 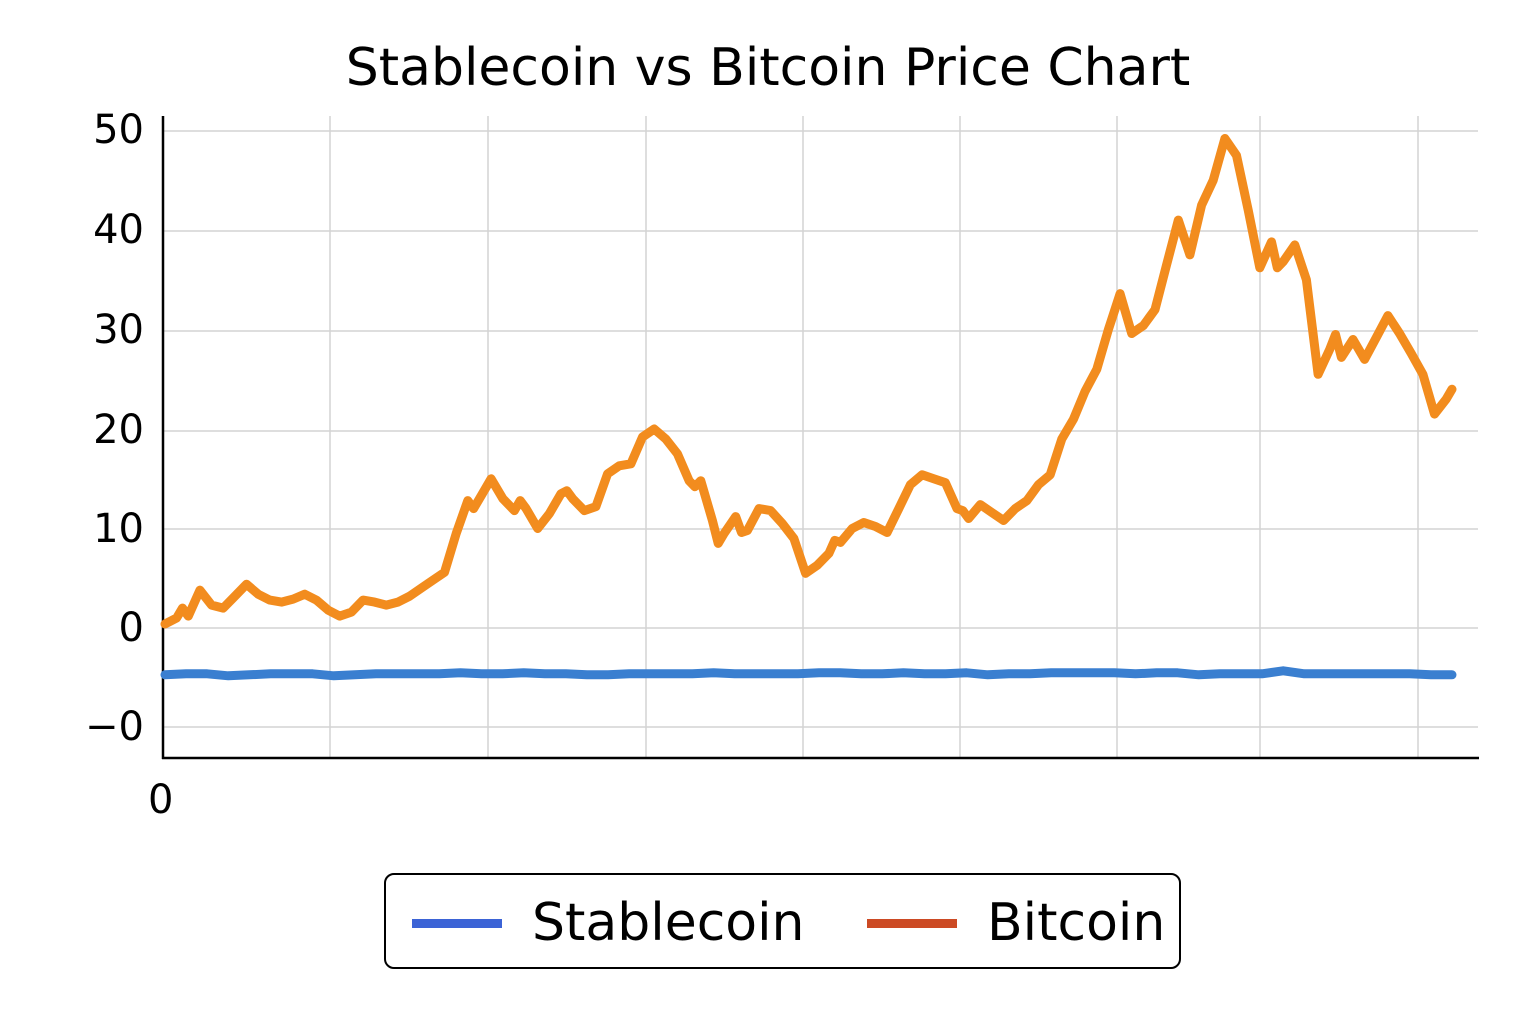 What do you see at coordinates (808, 673) in the screenshot?
I see `stablecoin-line` at bounding box center [808, 673].